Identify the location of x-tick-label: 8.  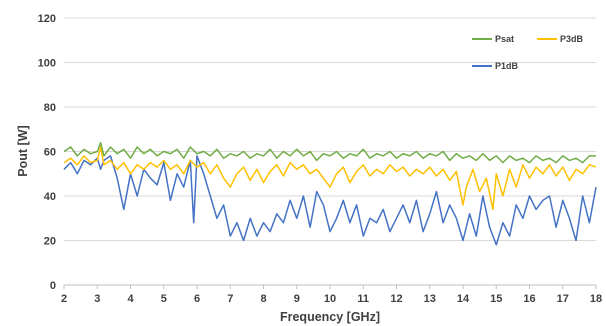
(263, 299).